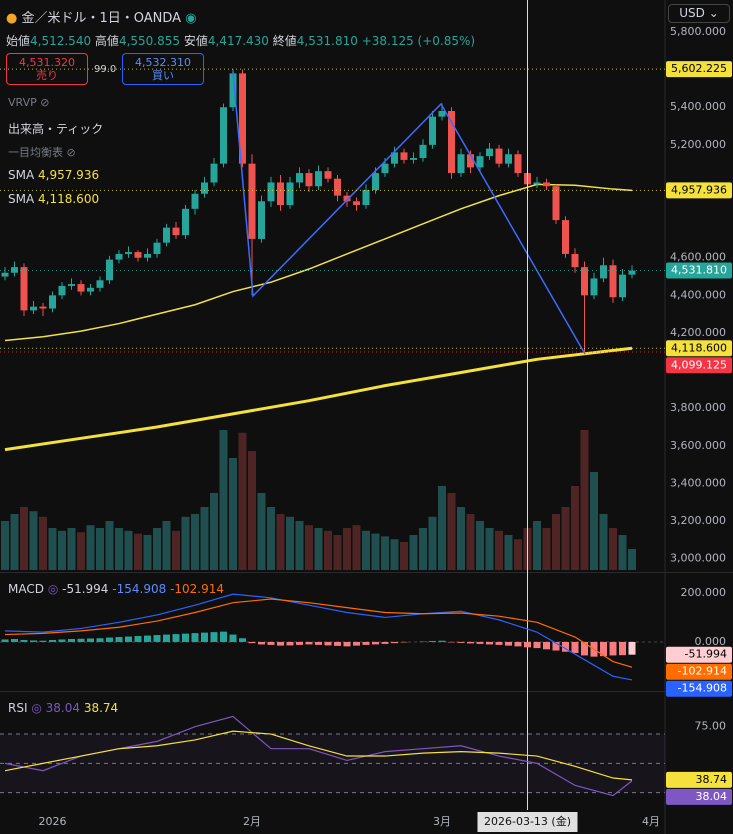  I want to click on price-label: 5,602.225, so click(699, 68).